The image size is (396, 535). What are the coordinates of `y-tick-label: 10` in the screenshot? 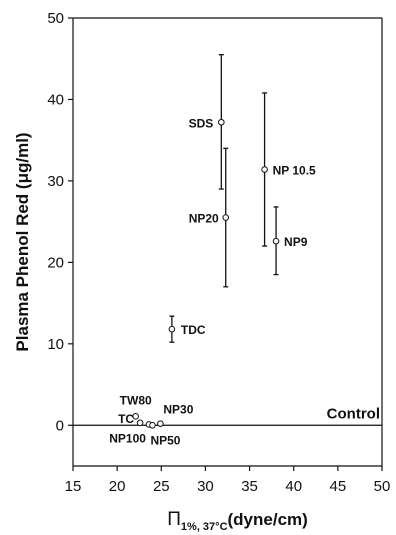 It's located at (55, 344).